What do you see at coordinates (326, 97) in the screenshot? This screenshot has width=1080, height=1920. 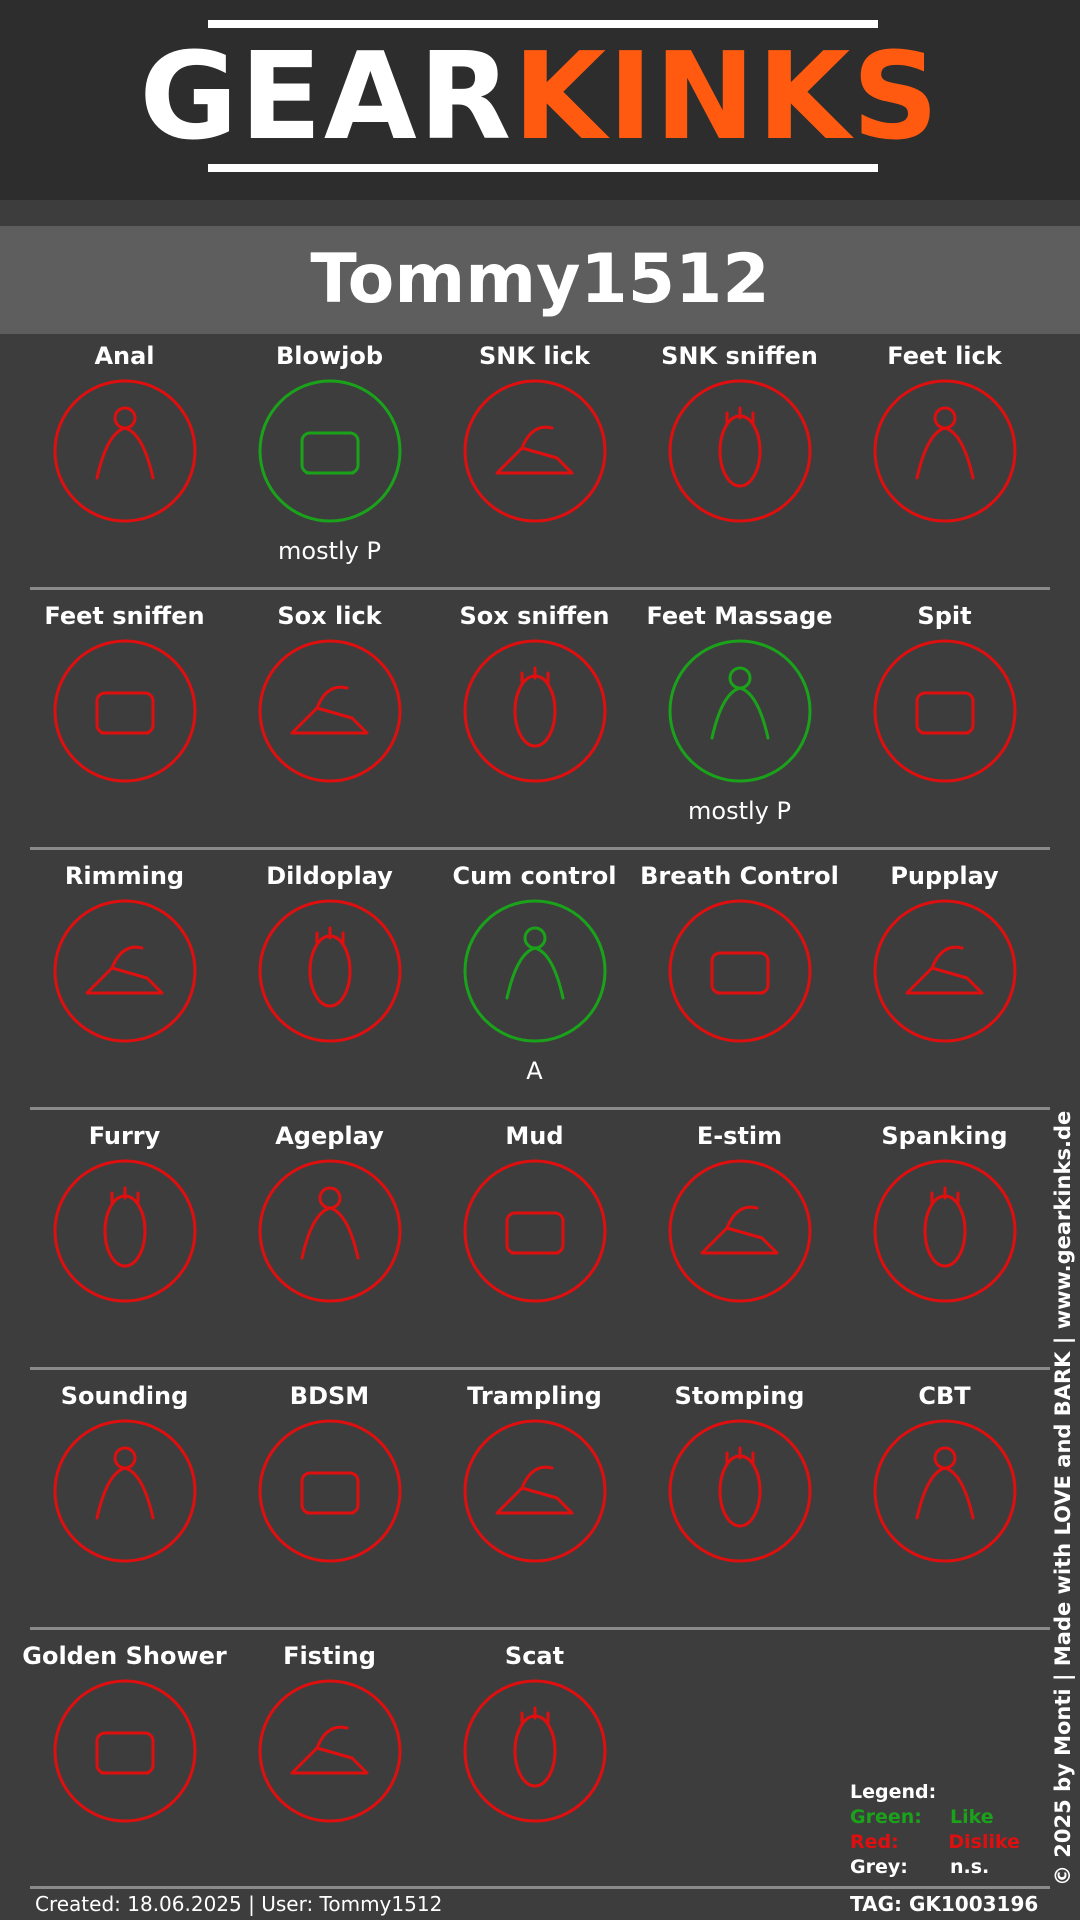 I see `brand-logo-part1: GEAR` at bounding box center [326, 97].